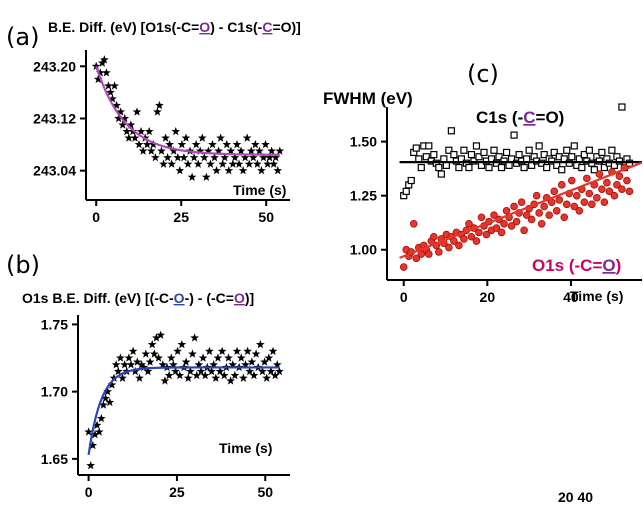 This screenshot has height=508, width=643. Describe the element at coordinates (54, 118) in the screenshot. I see `y-tick-label: 243.12` at that location.